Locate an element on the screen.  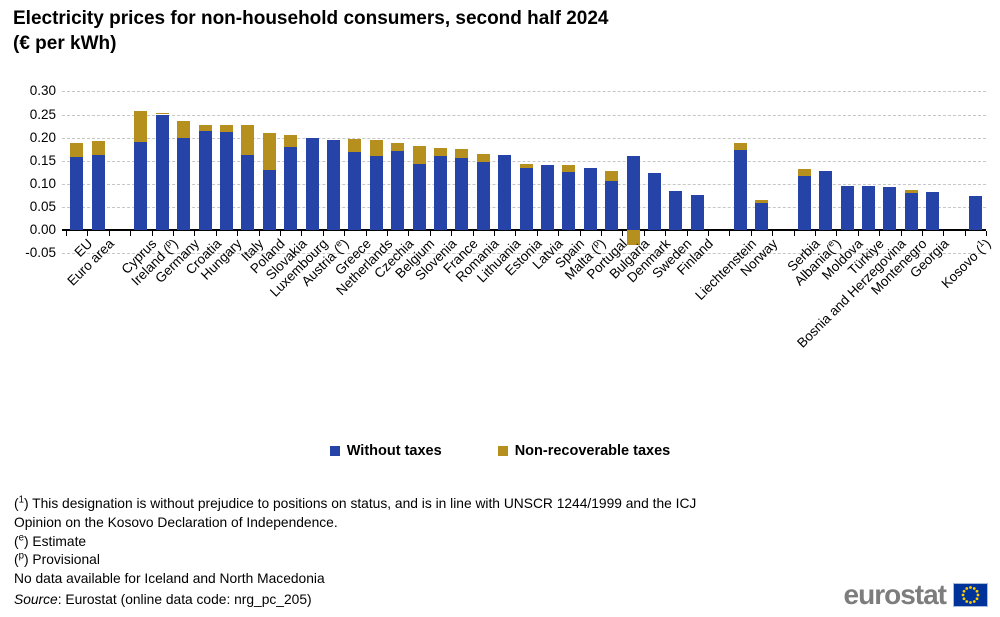
bar-non-recoverable-taxes-cyprus is located at coordinates (141, 126).